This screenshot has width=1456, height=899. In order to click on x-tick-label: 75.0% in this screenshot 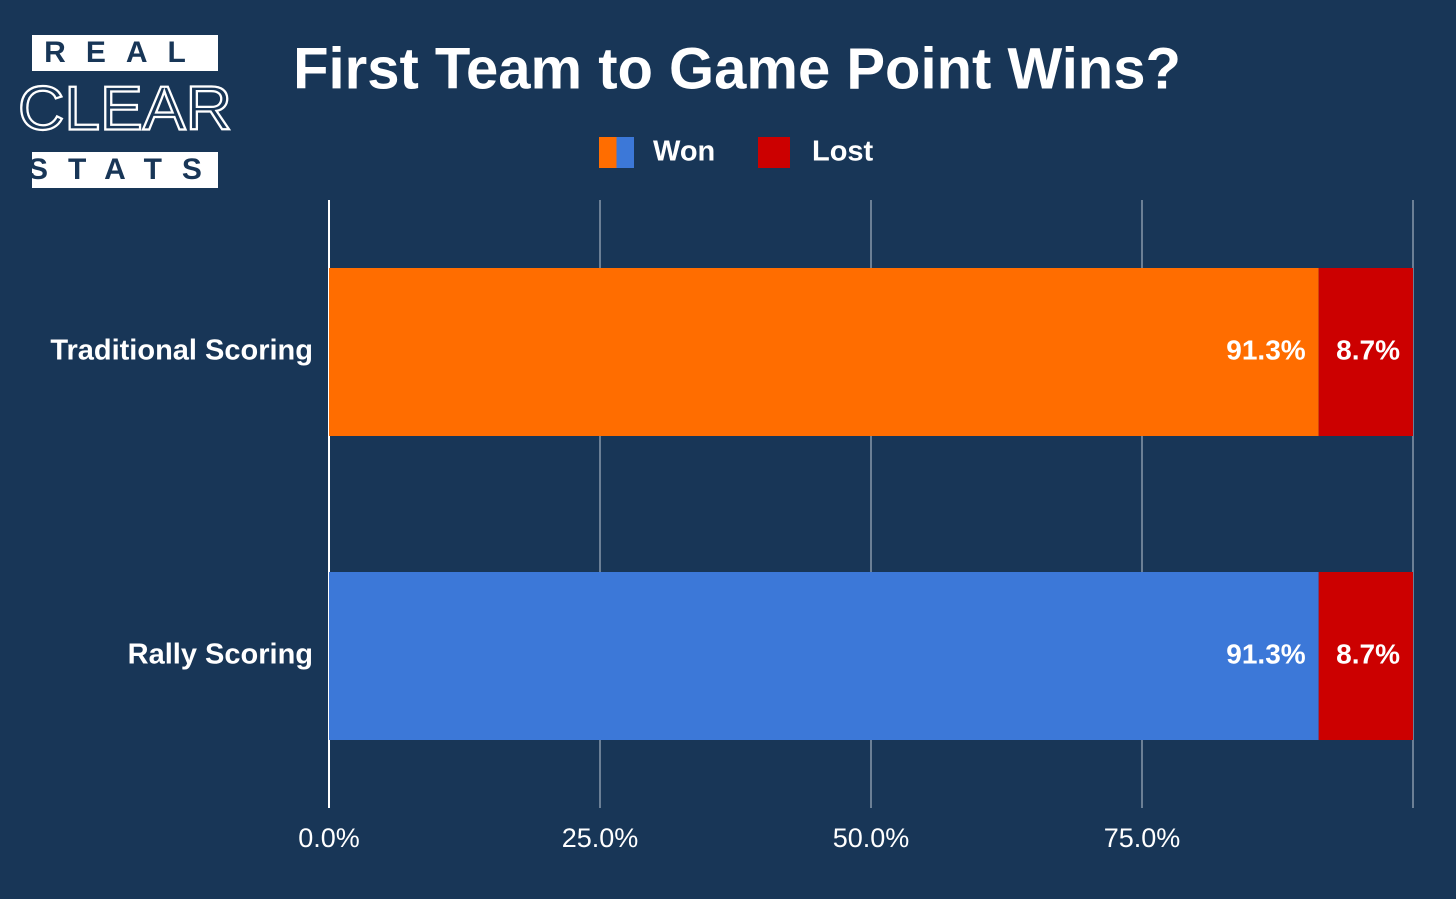, I will do `click(1142, 838)`.